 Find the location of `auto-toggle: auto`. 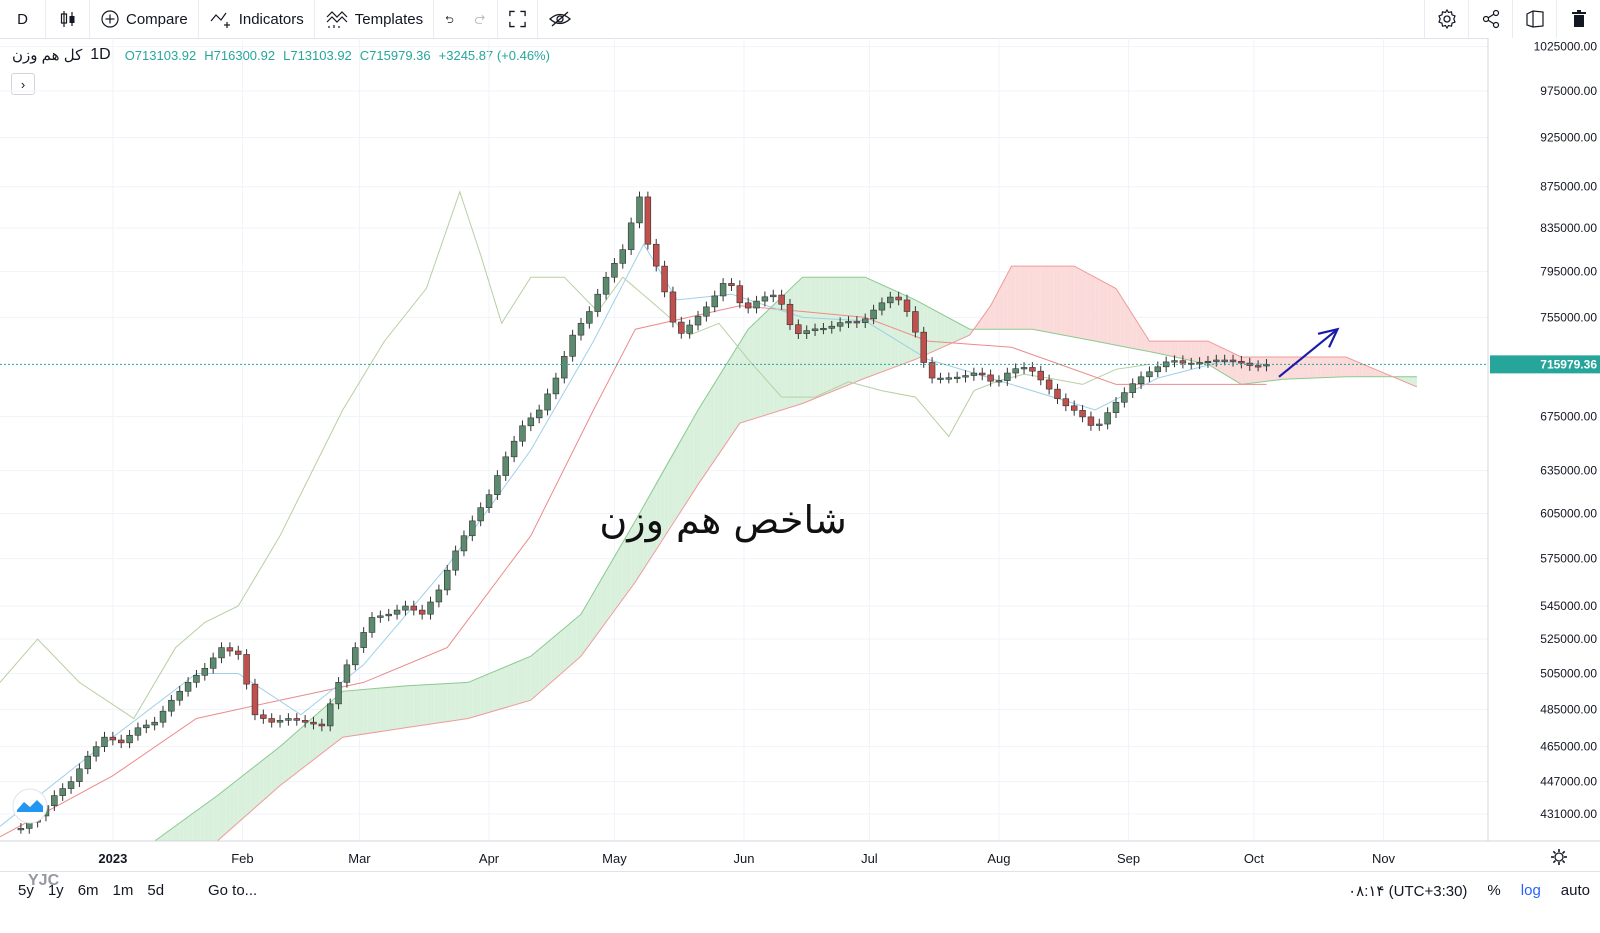

auto-toggle: auto is located at coordinates (1575, 890).